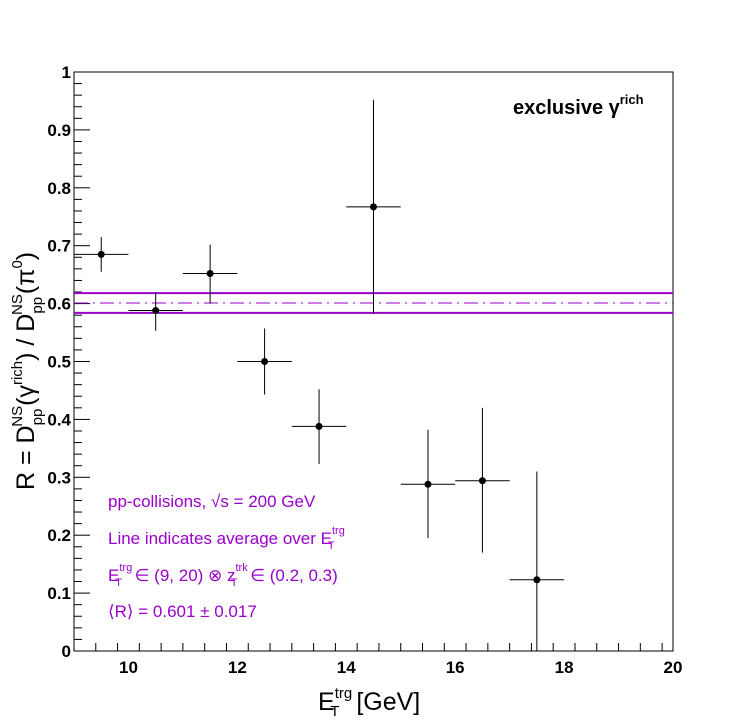 Image resolution: width=748 pixels, height=724 pixels. What do you see at coordinates (400, 667) in the screenshot?
I see `x-tick-labels: 10 12 14 16 18 20` at bounding box center [400, 667].